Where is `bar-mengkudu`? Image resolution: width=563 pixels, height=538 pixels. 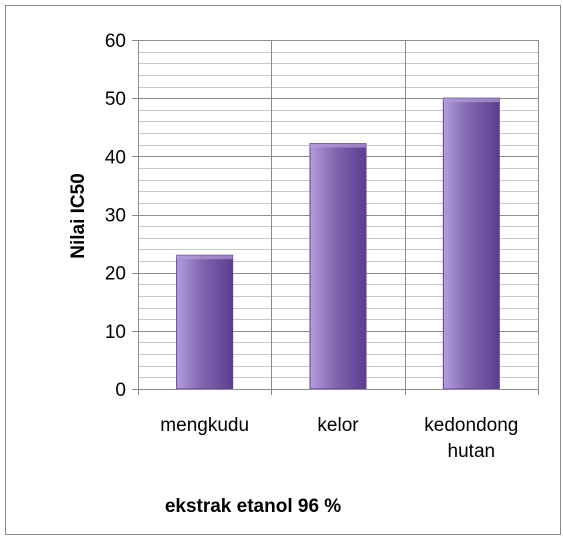 bar-mengkudu is located at coordinates (205, 322).